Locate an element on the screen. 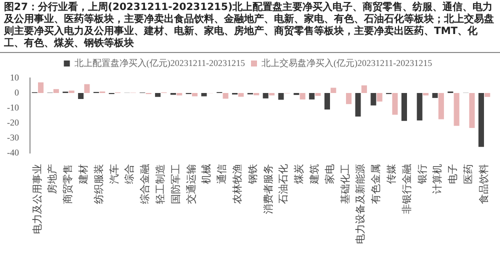 The height and width of the screenshot is (261, 500). y-tick-label: -30 is located at coordinates (13, 137).